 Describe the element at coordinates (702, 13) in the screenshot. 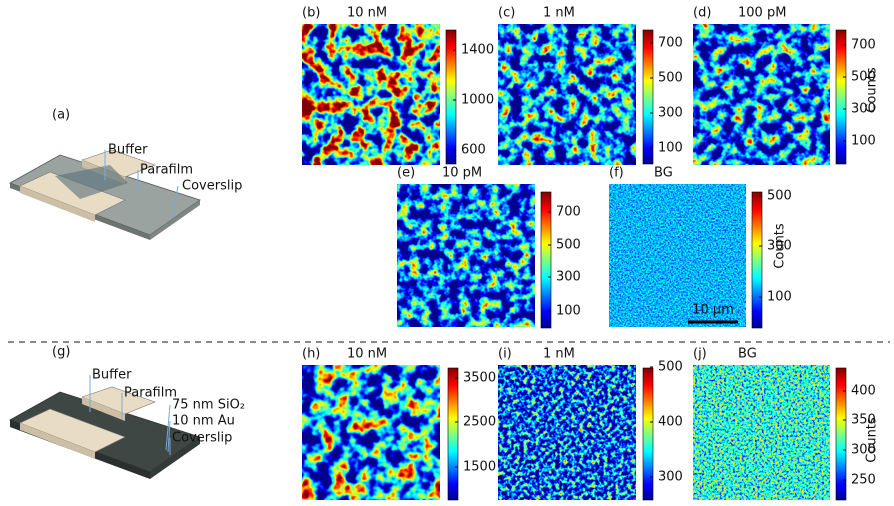

I see `panel-label: (d)` at that location.